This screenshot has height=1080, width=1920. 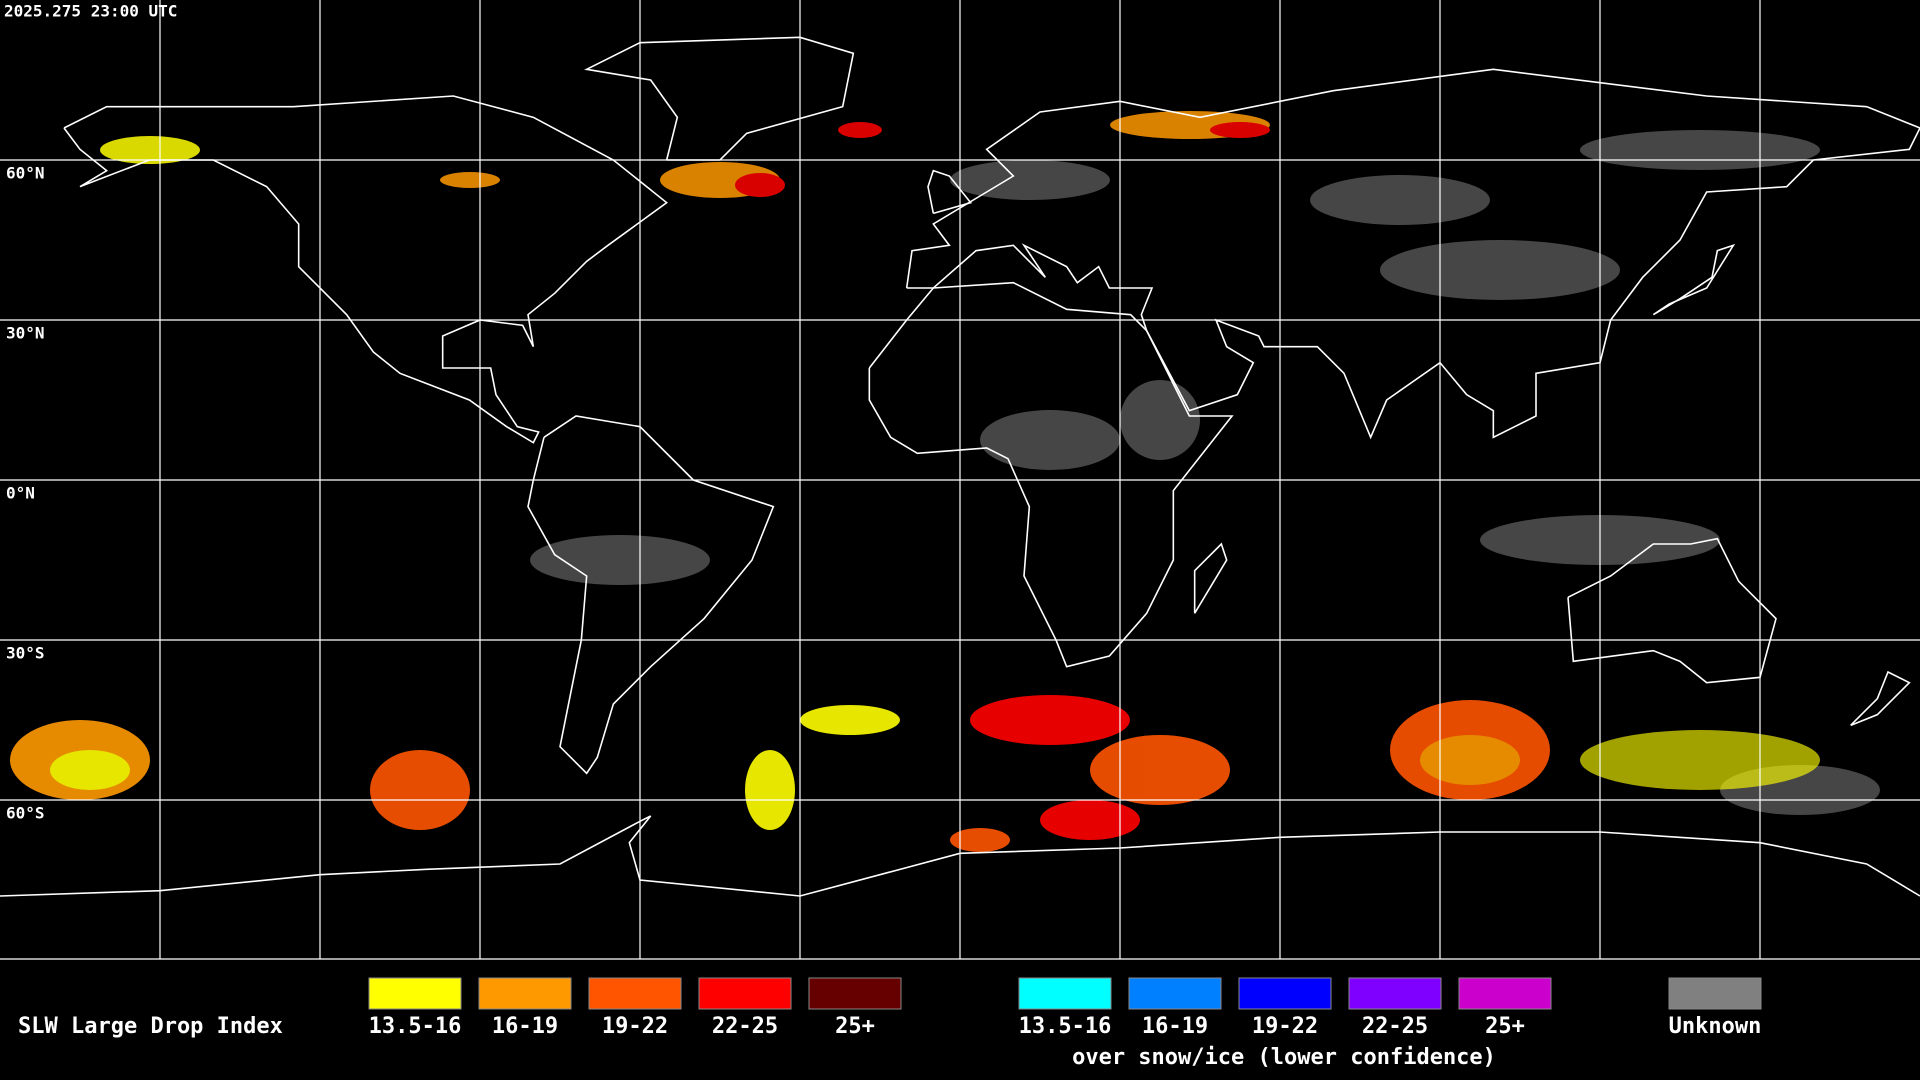 I want to click on latitude-labels: 60°N 30°N 0°N 30°S 60°S, so click(x=25, y=493).